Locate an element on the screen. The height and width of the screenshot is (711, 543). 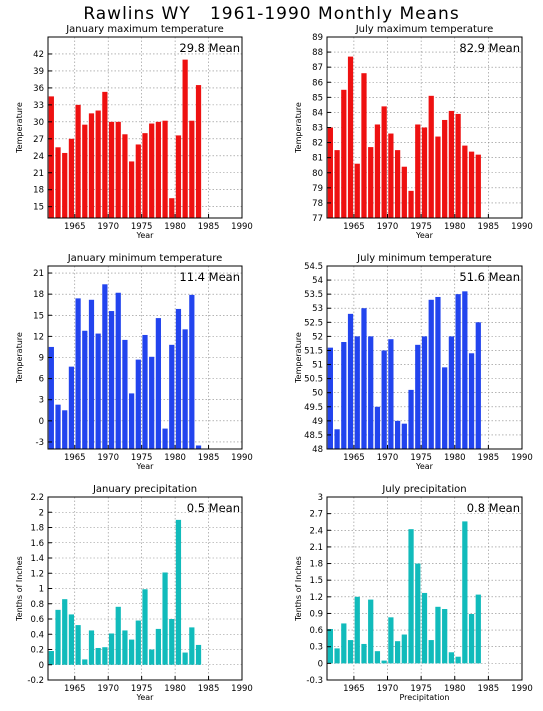
chart-title: July minimum temperature is located at coordinates (424, 258).